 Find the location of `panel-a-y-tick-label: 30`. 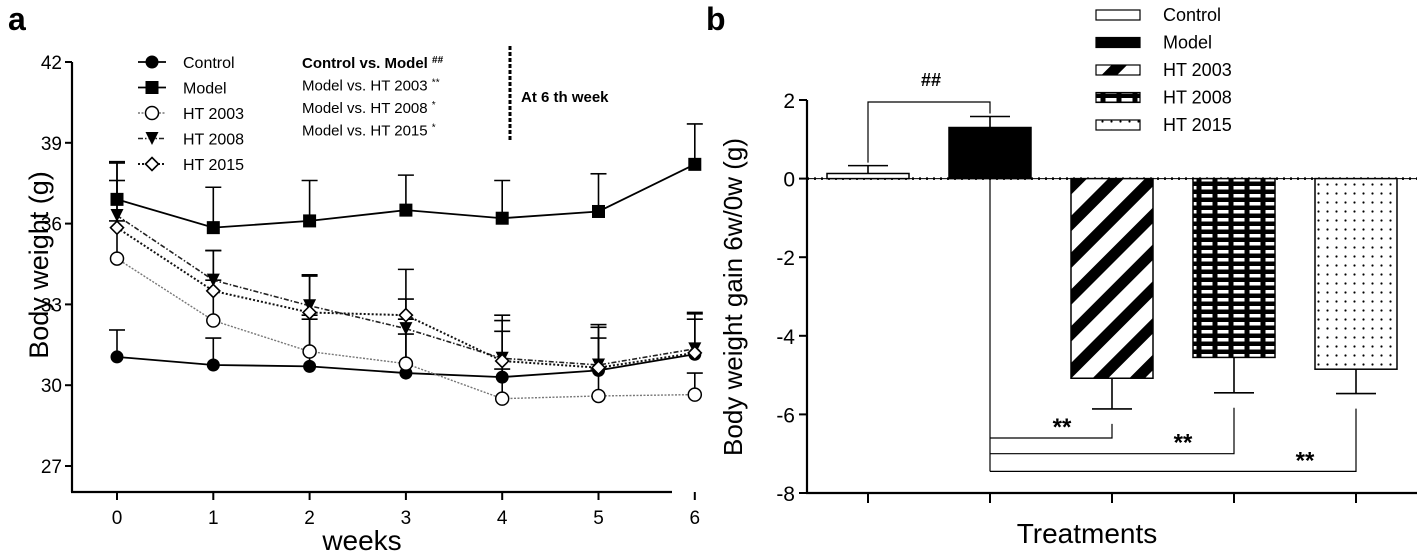

panel-a-y-tick-label: 30 is located at coordinates (51, 386).